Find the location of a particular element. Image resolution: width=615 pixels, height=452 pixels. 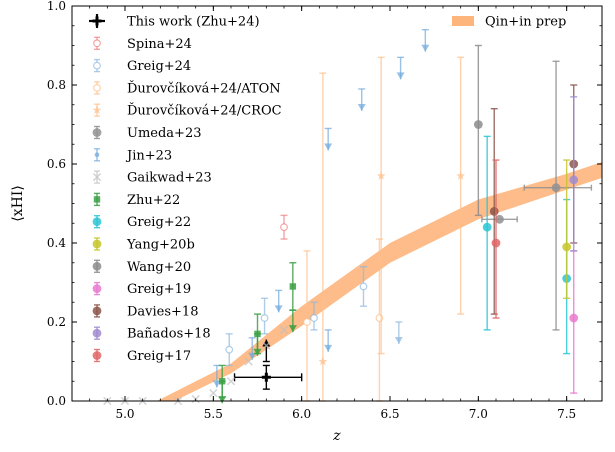

x-tick-label-6.5: 6.5 is located at coordinates (389, 414).